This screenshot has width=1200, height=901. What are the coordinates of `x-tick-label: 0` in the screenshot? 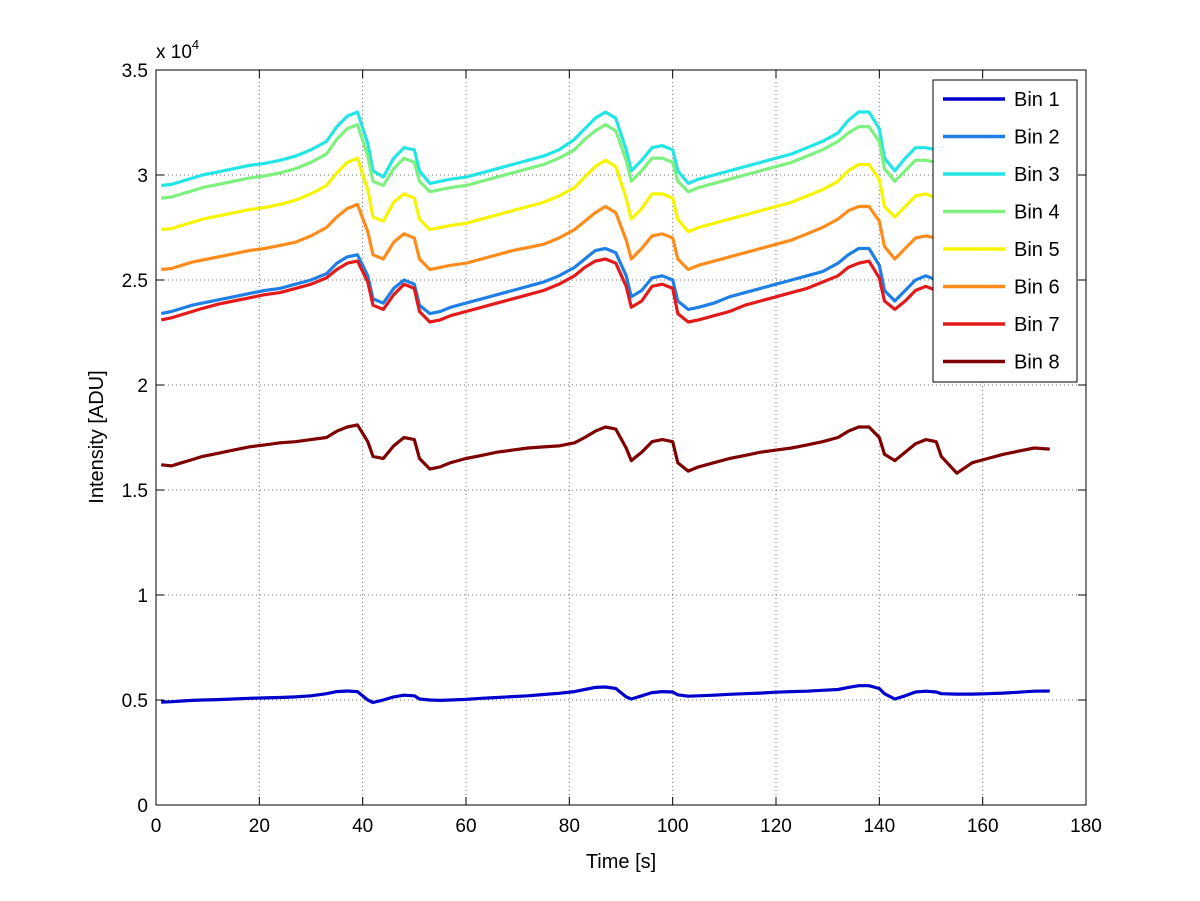 It's located at (156, 826).